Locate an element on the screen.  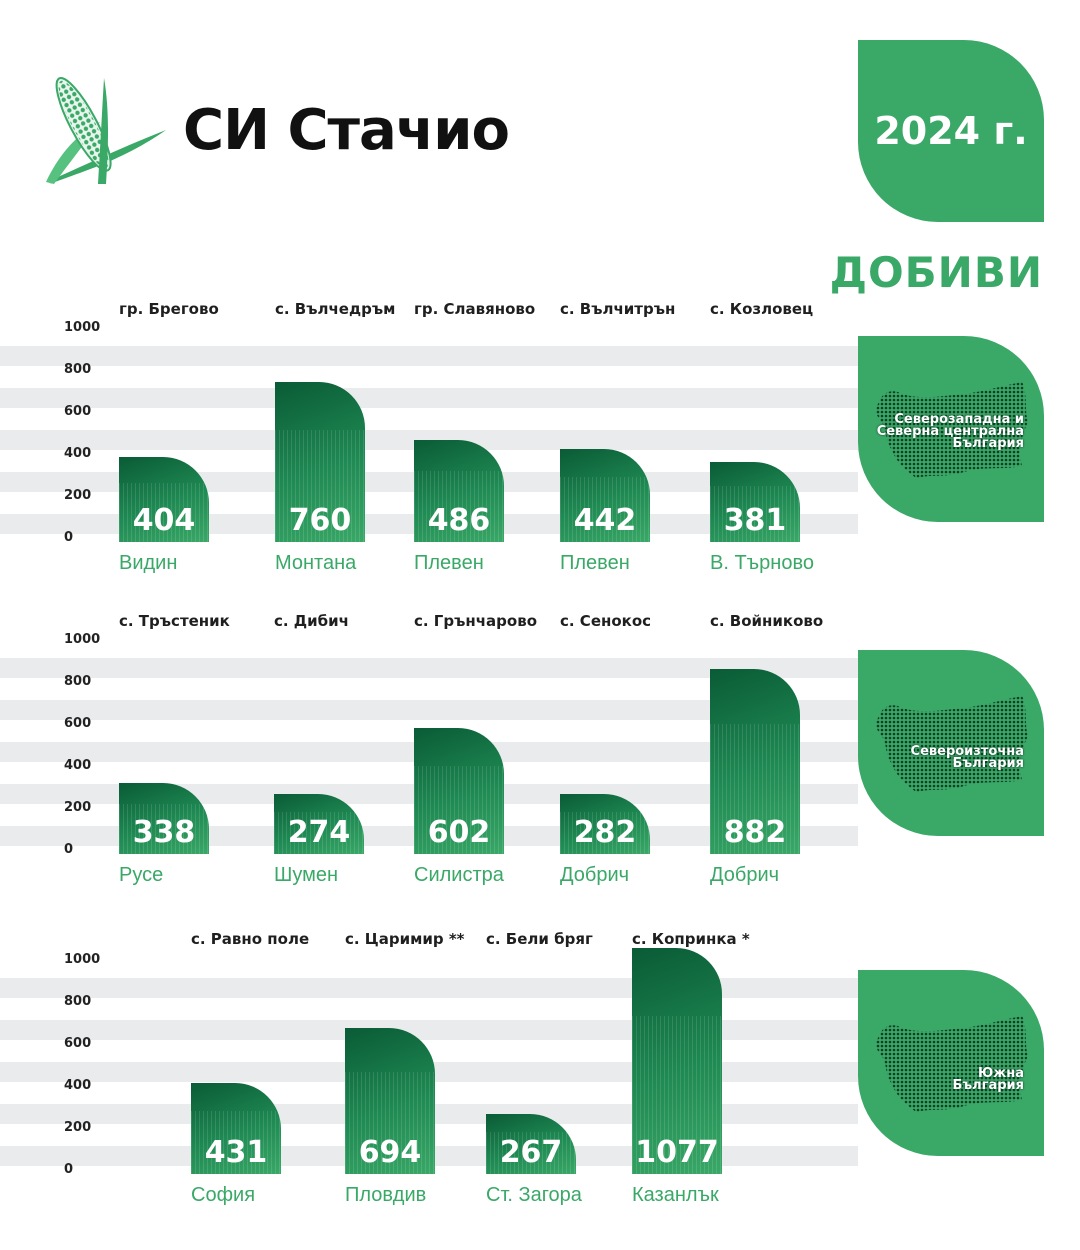
bar: 338 is located at coordinates (164, 818).